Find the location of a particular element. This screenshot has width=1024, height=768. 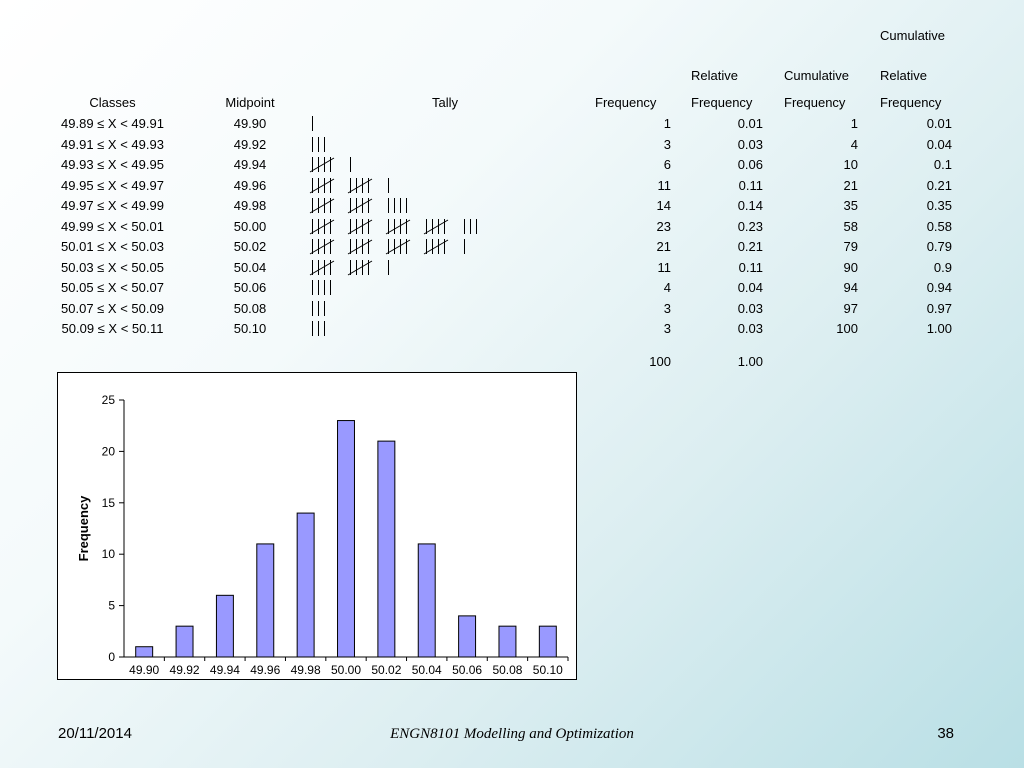

x-tick-label: 50.08 is located at coordinates (507, 670).